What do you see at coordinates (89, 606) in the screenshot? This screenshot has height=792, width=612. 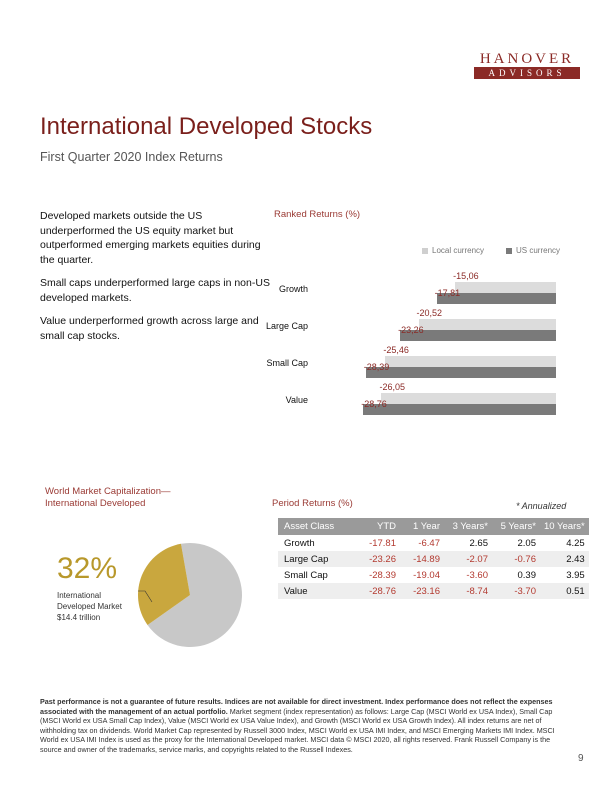 I see `world-cap-label-line2: Developed Market` at bounding box center [89, 606].